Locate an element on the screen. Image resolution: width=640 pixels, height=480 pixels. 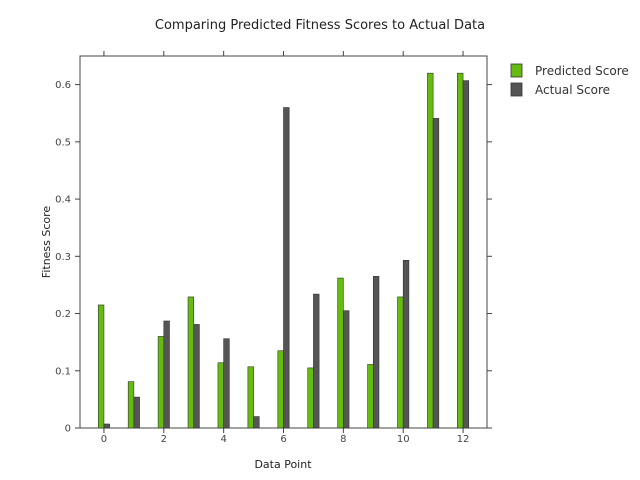
legend-label: Predicted Score is located at coordinates (582, 71).